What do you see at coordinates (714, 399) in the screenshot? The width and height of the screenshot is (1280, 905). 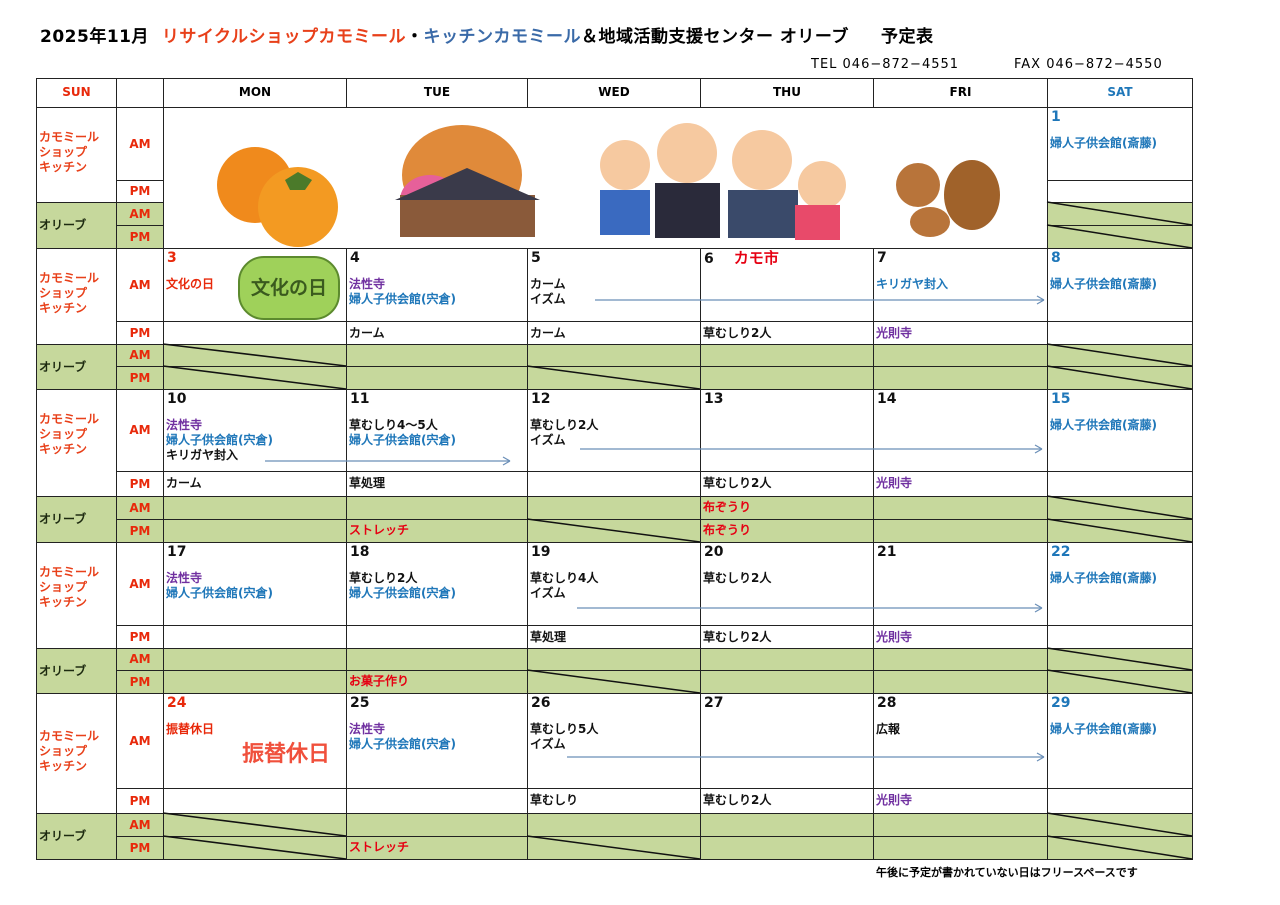 I see `day-number: 13` at bounding box center [714, 399].